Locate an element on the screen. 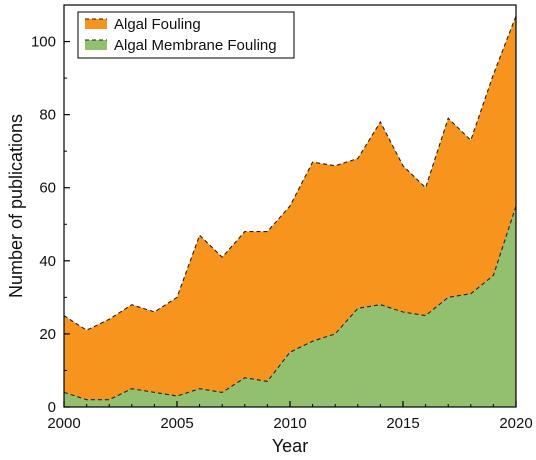  legend-label-algal-fouling: Algal Fouling is located at coordinates (157, 24).